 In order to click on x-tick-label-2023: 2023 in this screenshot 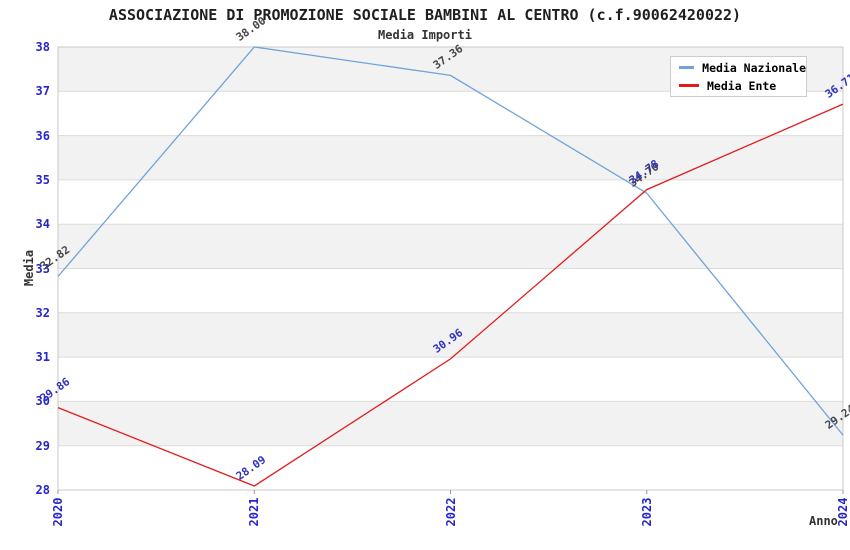, I will do `click(646, 512)`.